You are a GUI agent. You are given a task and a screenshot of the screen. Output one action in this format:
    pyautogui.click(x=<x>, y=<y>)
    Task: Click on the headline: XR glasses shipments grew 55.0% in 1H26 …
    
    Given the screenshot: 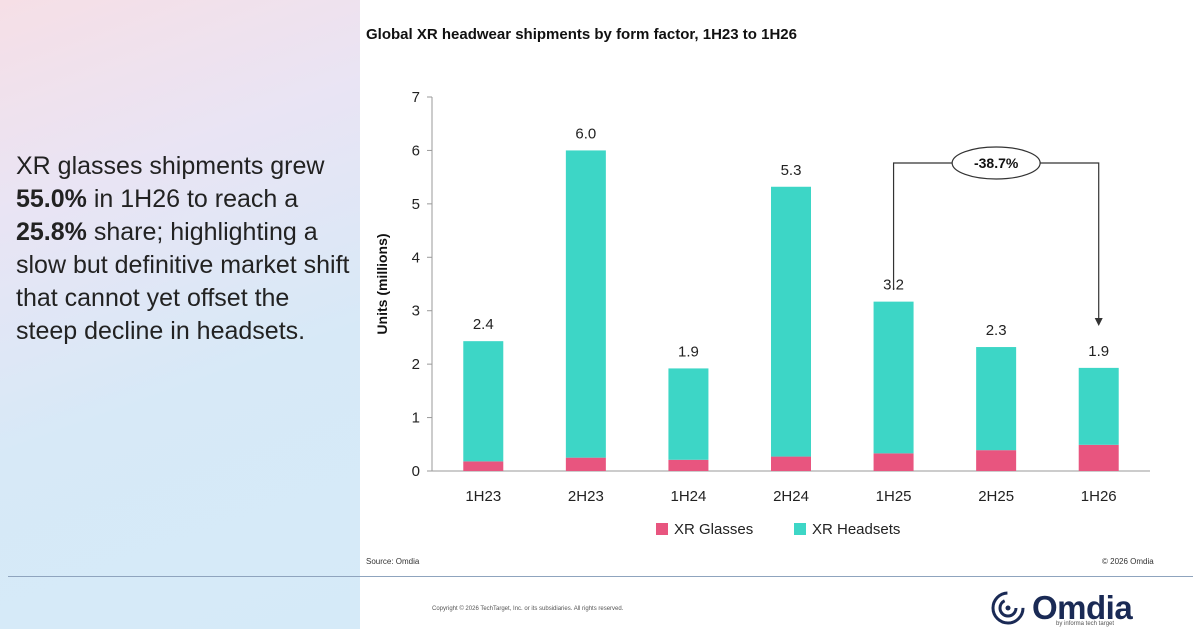 What is the action you would take?
    pyautogui.click(x=183, y=249)
    